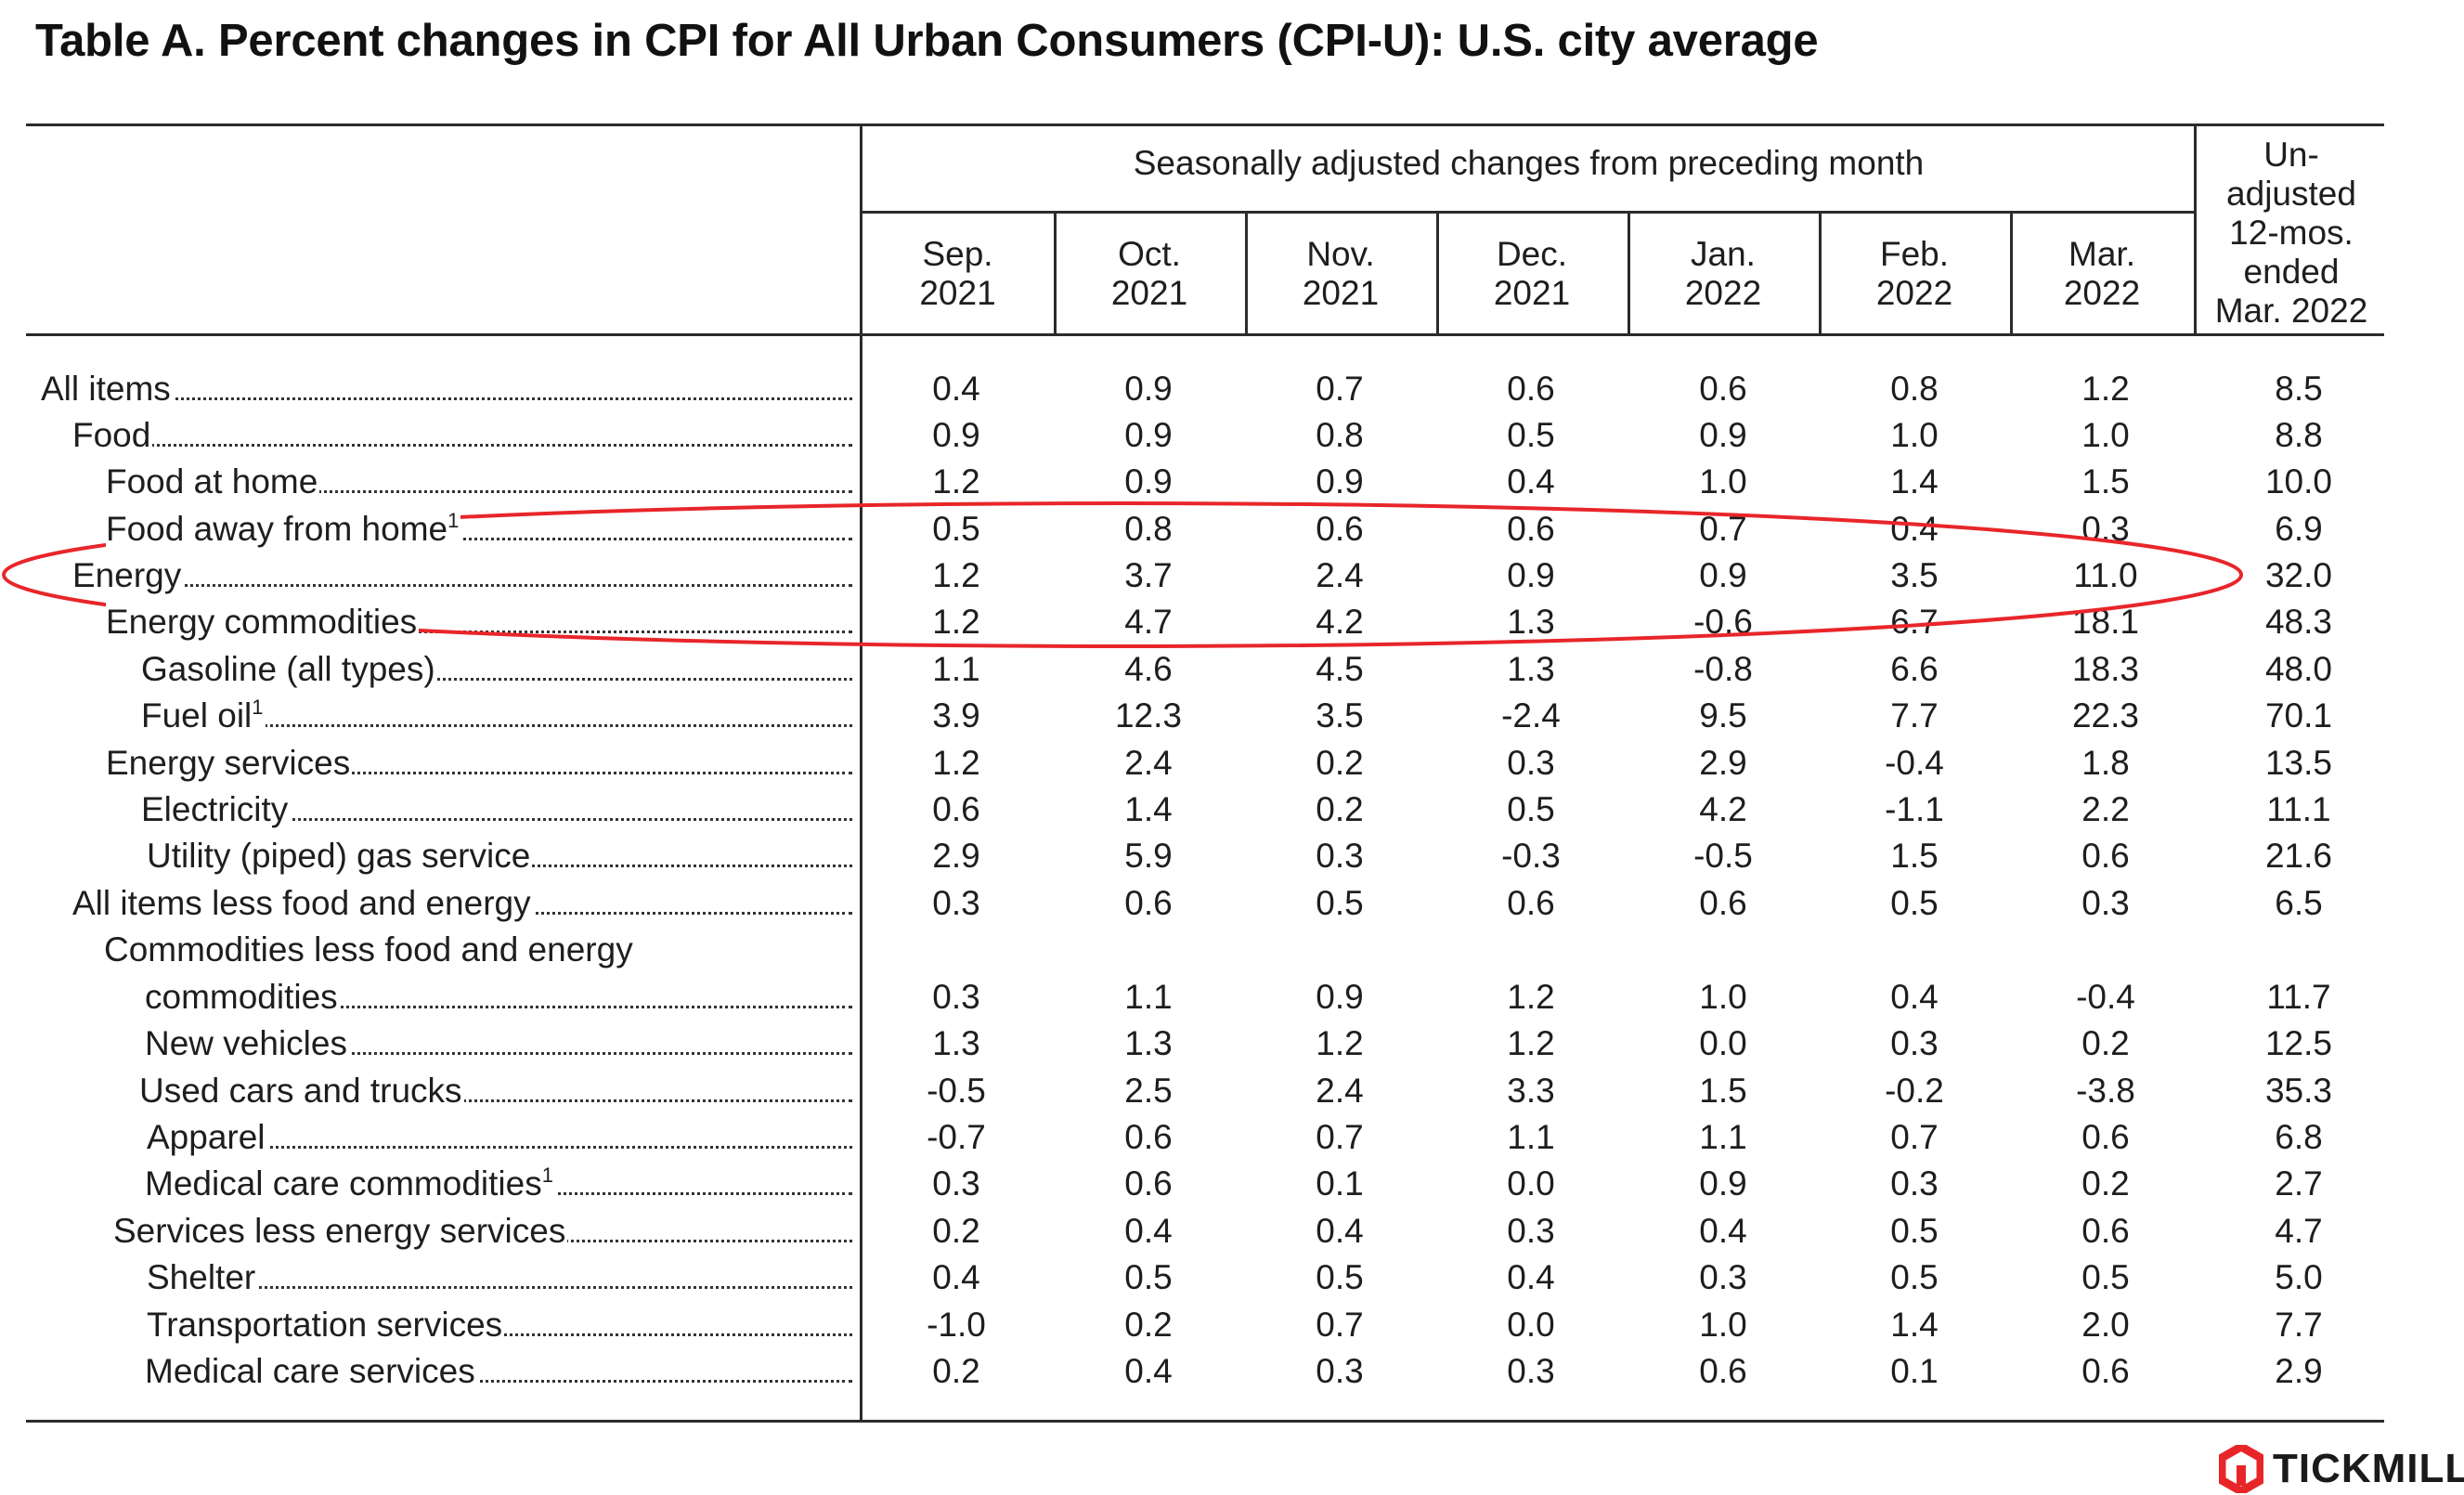  I want to click on unadjusted-value: 48.3, so click(2298, 622).